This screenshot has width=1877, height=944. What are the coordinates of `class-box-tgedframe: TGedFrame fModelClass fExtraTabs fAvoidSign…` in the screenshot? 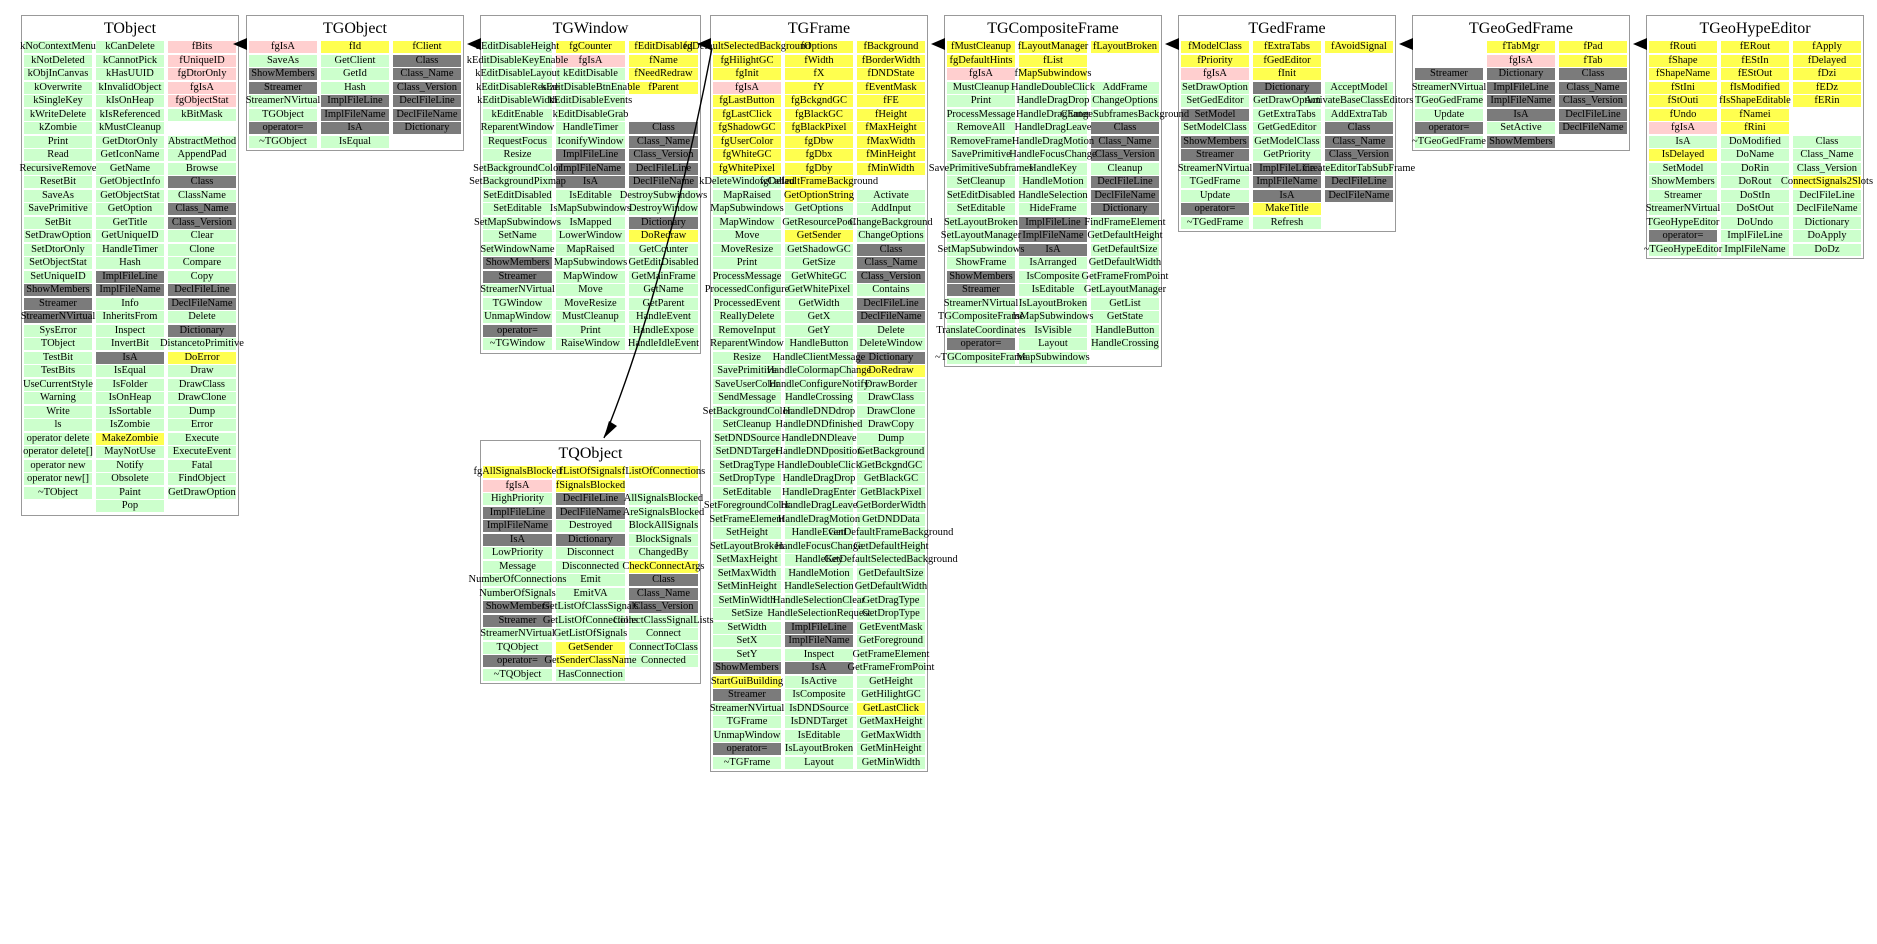 It's located at (1296, 123).